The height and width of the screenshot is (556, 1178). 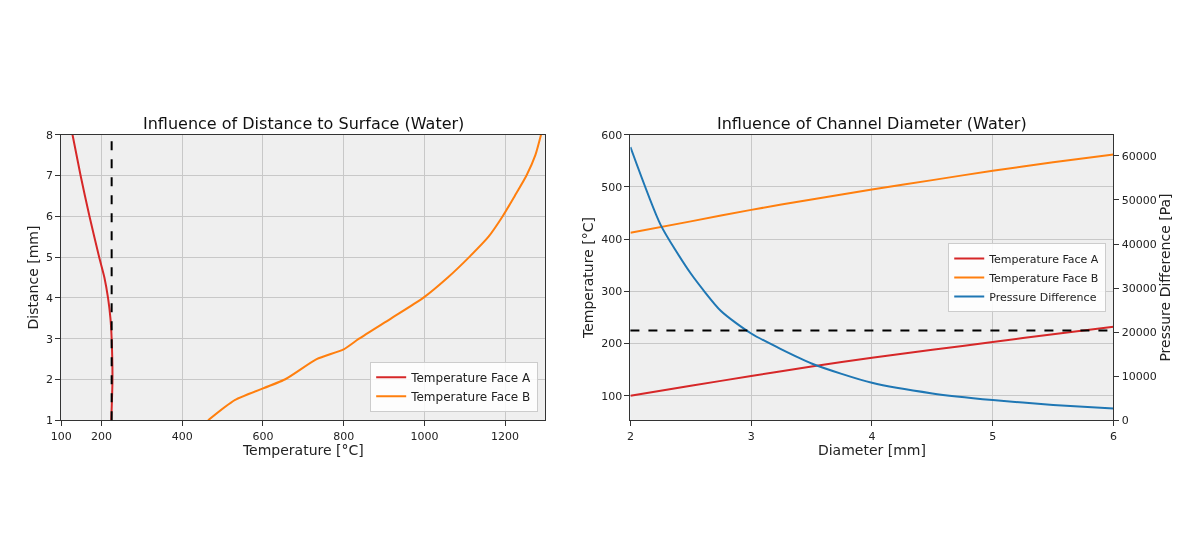 What do you see at coordinates (1164, 277) in the screenshot?
I see `y2-axis-title: Pressure Difference [Pa]` at bounding box center [1164, 277].